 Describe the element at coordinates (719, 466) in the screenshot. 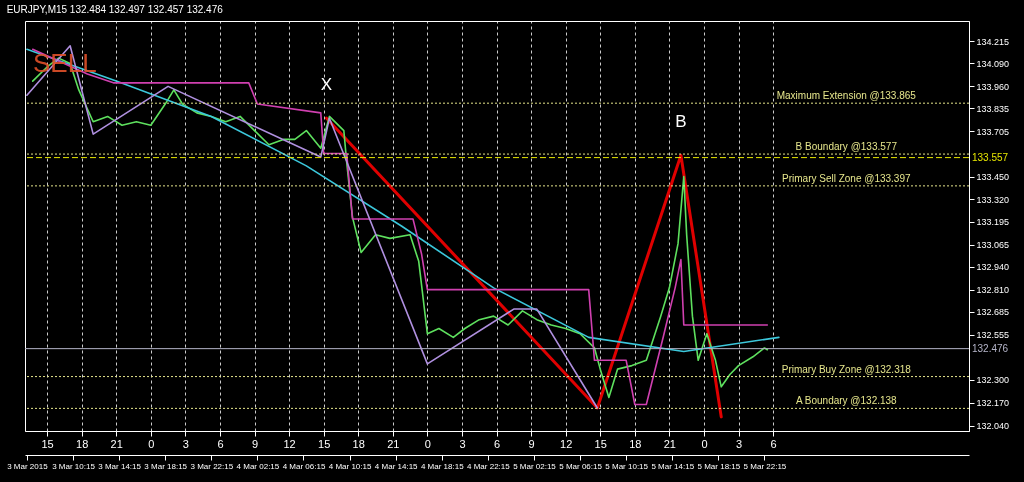

I see `x-tick-label: 5 Mar 18:15` at that location.